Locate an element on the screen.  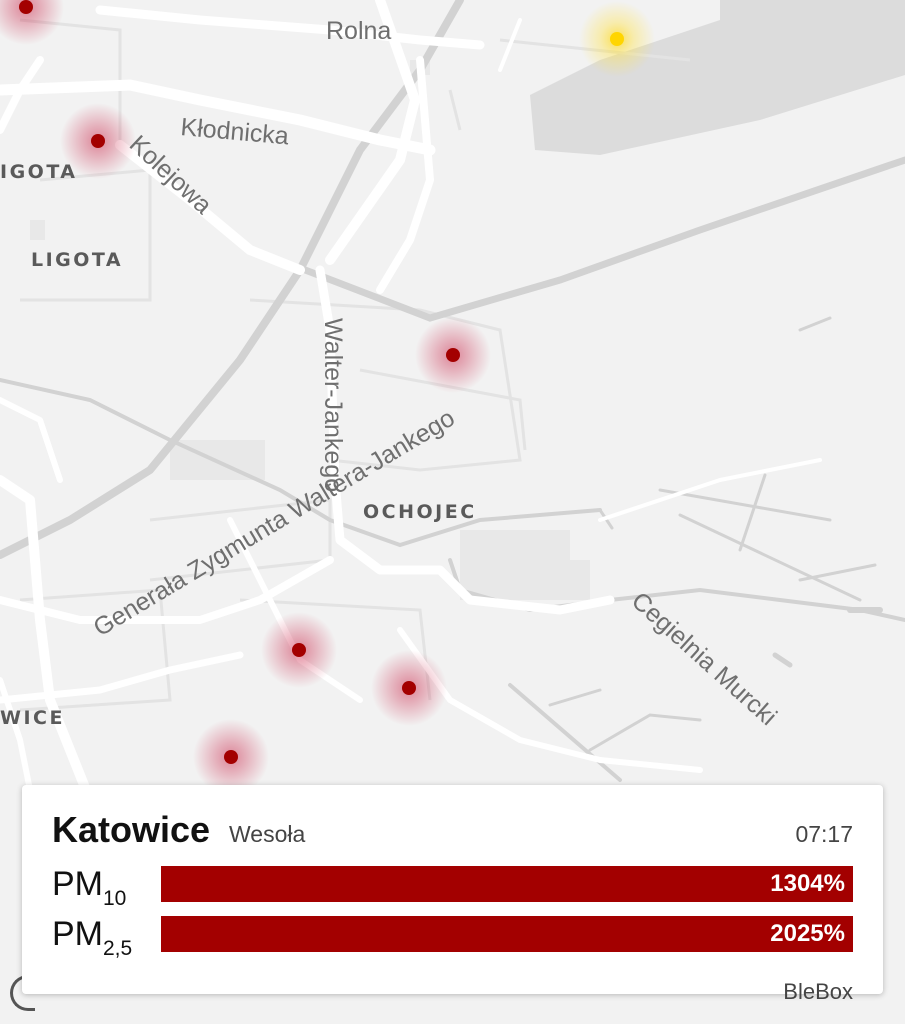
card-time: 07:17 is located at coordinates (824, 834).